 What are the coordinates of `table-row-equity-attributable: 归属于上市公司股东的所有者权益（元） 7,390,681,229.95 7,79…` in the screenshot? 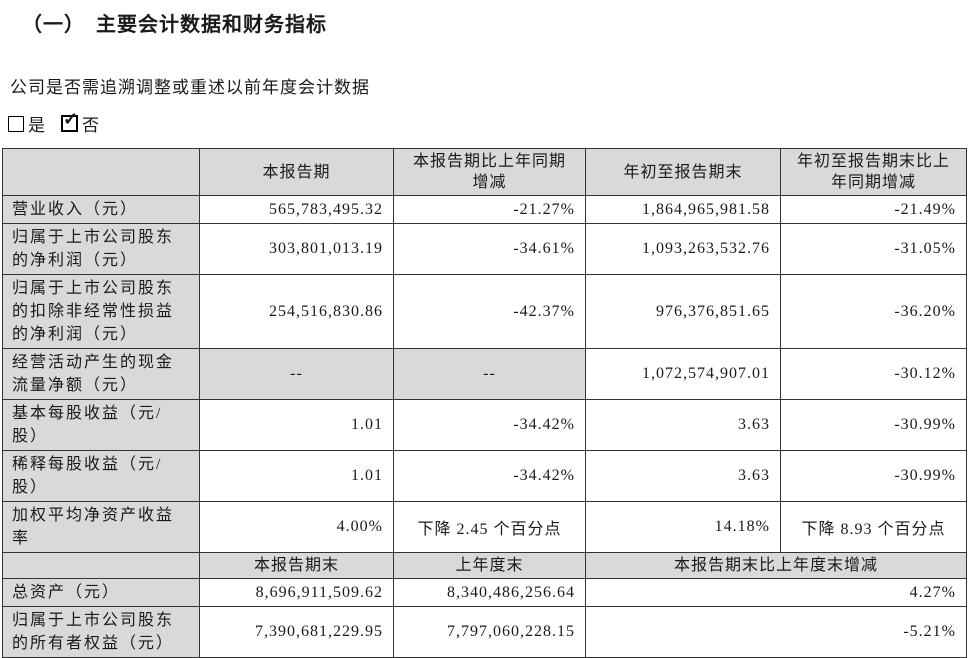 It's located at (484, 632).